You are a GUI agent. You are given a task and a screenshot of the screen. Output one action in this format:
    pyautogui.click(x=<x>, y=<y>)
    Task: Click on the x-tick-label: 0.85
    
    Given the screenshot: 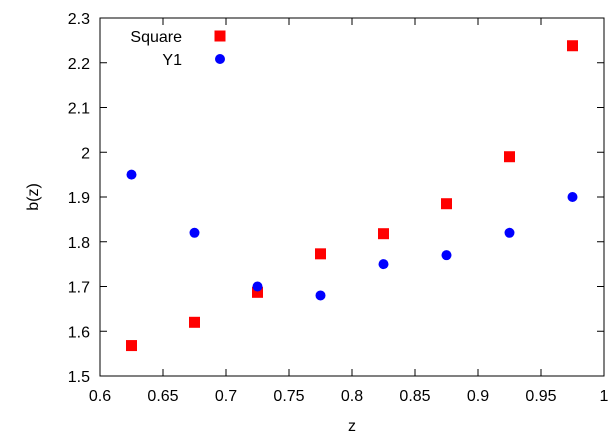 What is the action you would take?
    pyautogui.click(x=414, y=396)
    